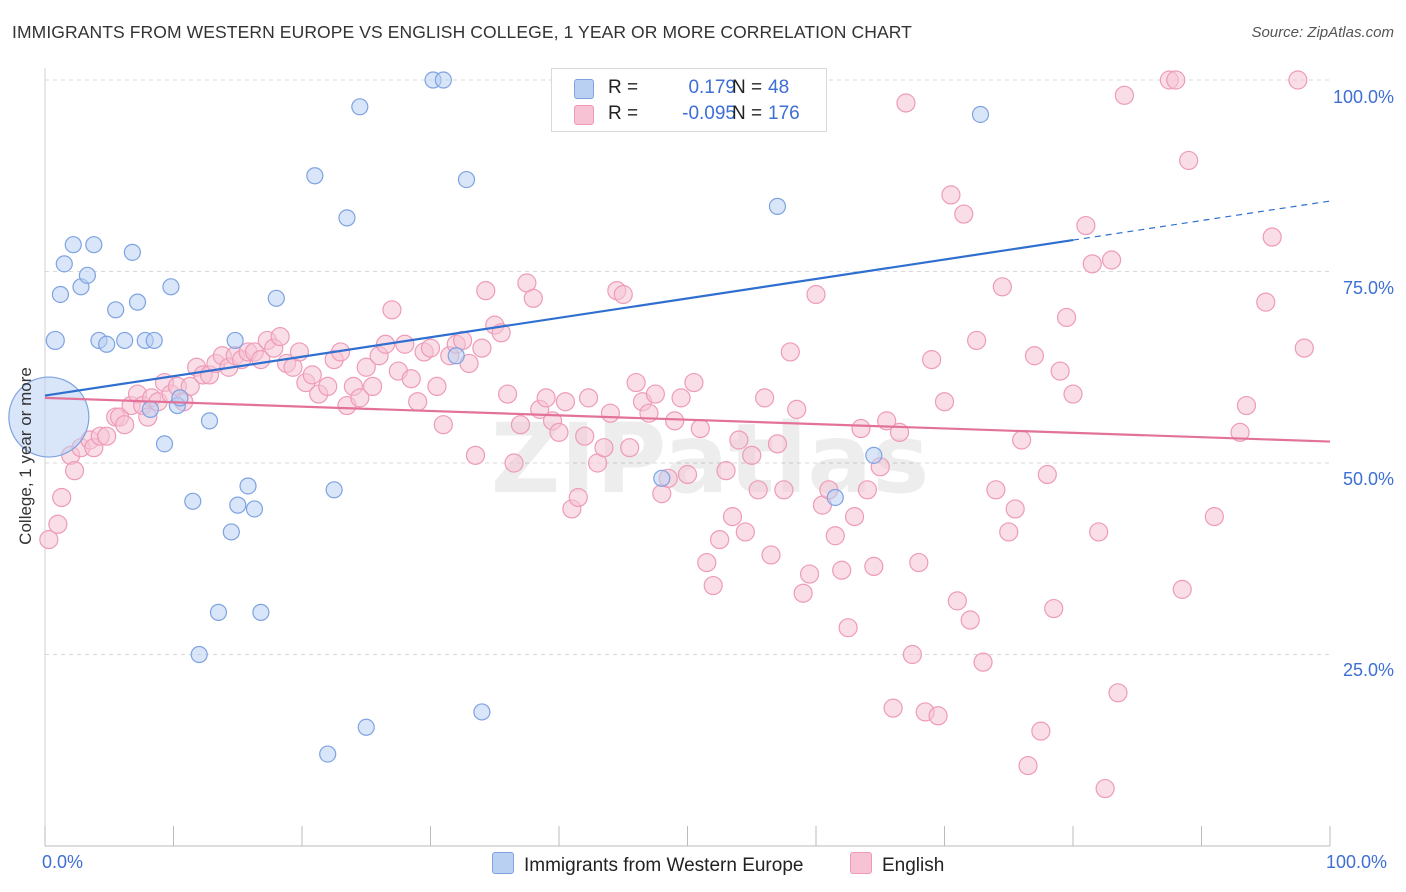 The width and height of the screenshot is (1406, 892). What do you see at coordinates (623, 87) in the screenshot?
I see `legend-r-label: R =` at bounding box center [623, 87].